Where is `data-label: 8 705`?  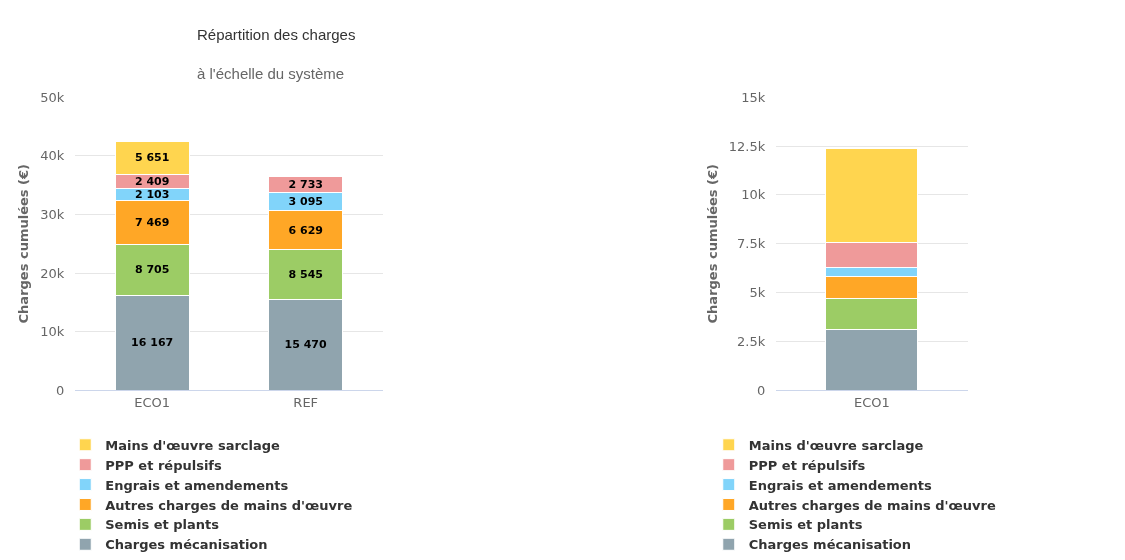
data-label: 8 705 is located at coordinates (152, 270).